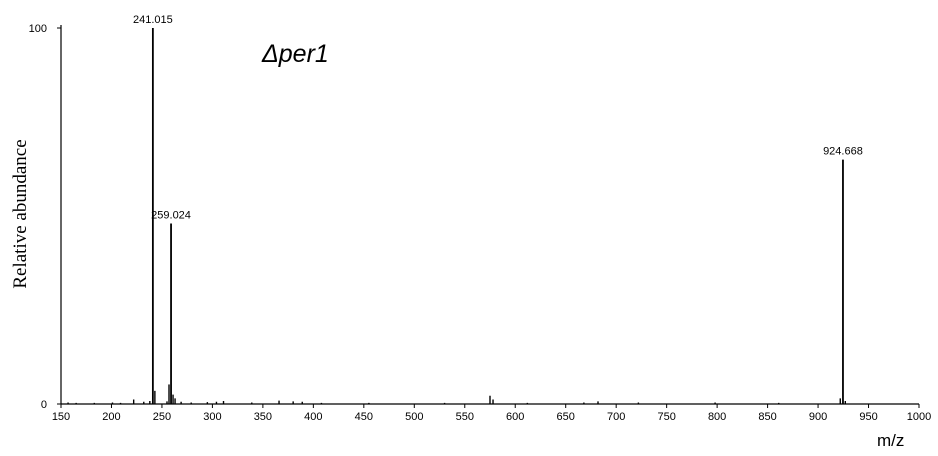  I want to click on chart-title: Δper1, so click(295, 54).